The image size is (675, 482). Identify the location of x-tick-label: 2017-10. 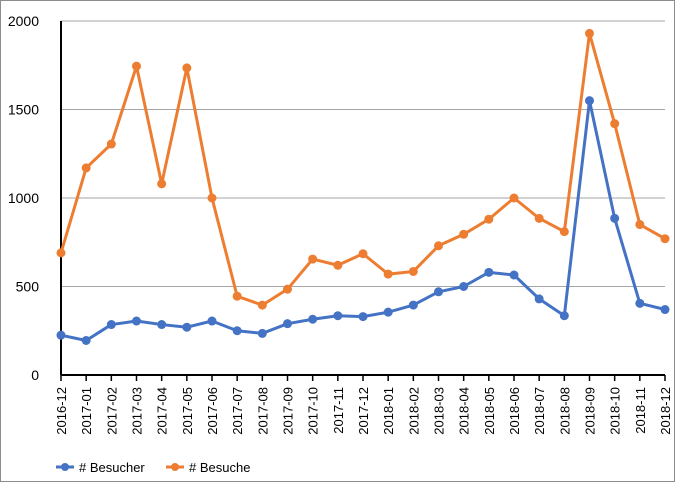
(313, 411).